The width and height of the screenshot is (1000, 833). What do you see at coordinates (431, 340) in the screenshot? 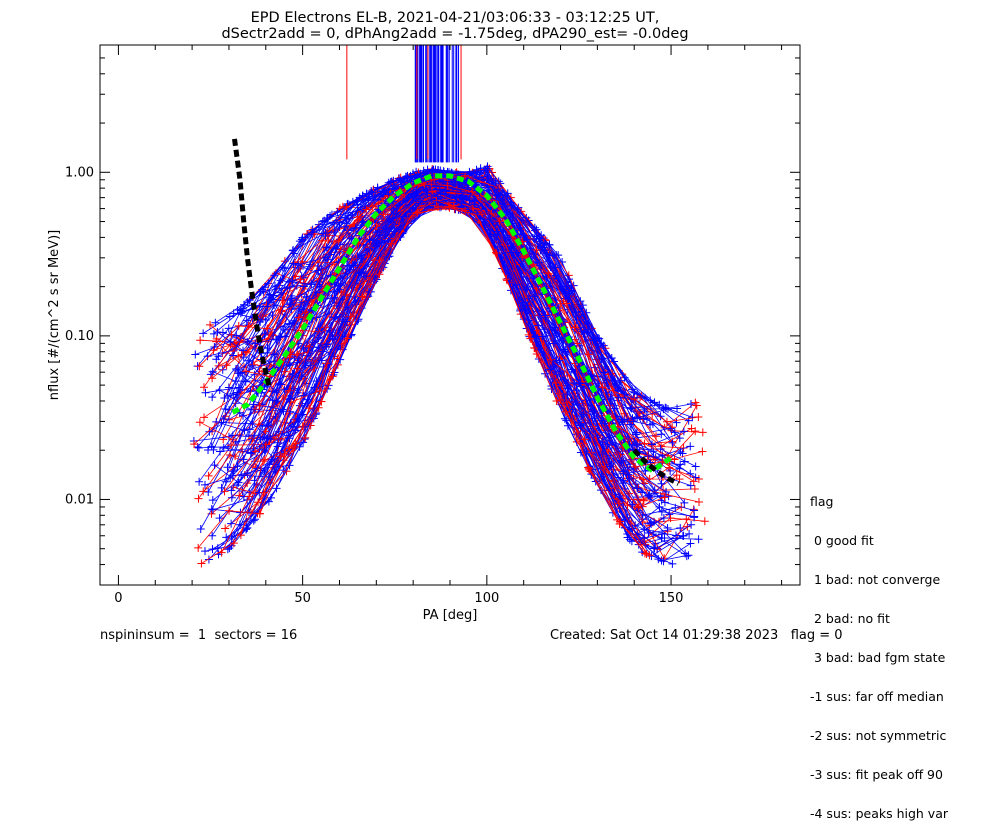
I see `spectrum-line` at bounding box center [431, 340].